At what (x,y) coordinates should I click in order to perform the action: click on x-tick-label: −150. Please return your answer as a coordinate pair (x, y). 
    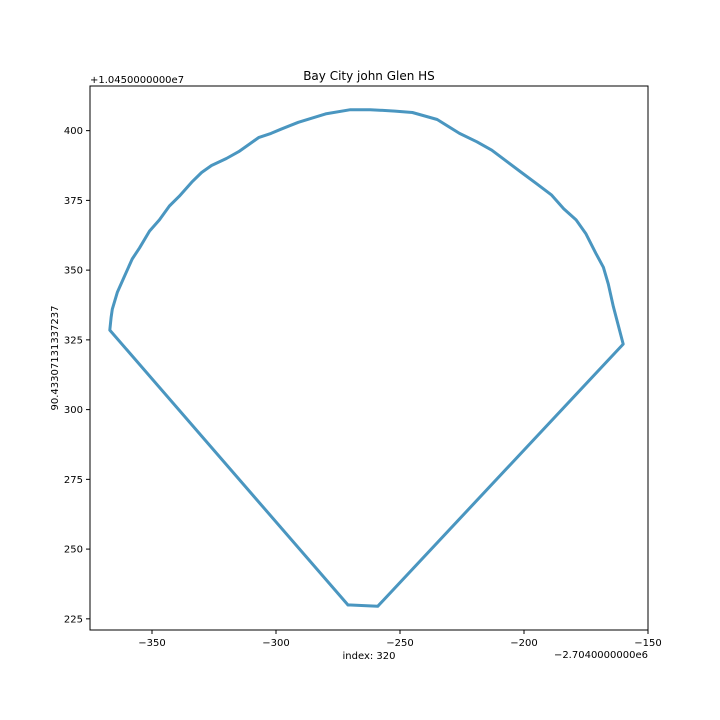
    Looking at the image, I should click on (647, 643).